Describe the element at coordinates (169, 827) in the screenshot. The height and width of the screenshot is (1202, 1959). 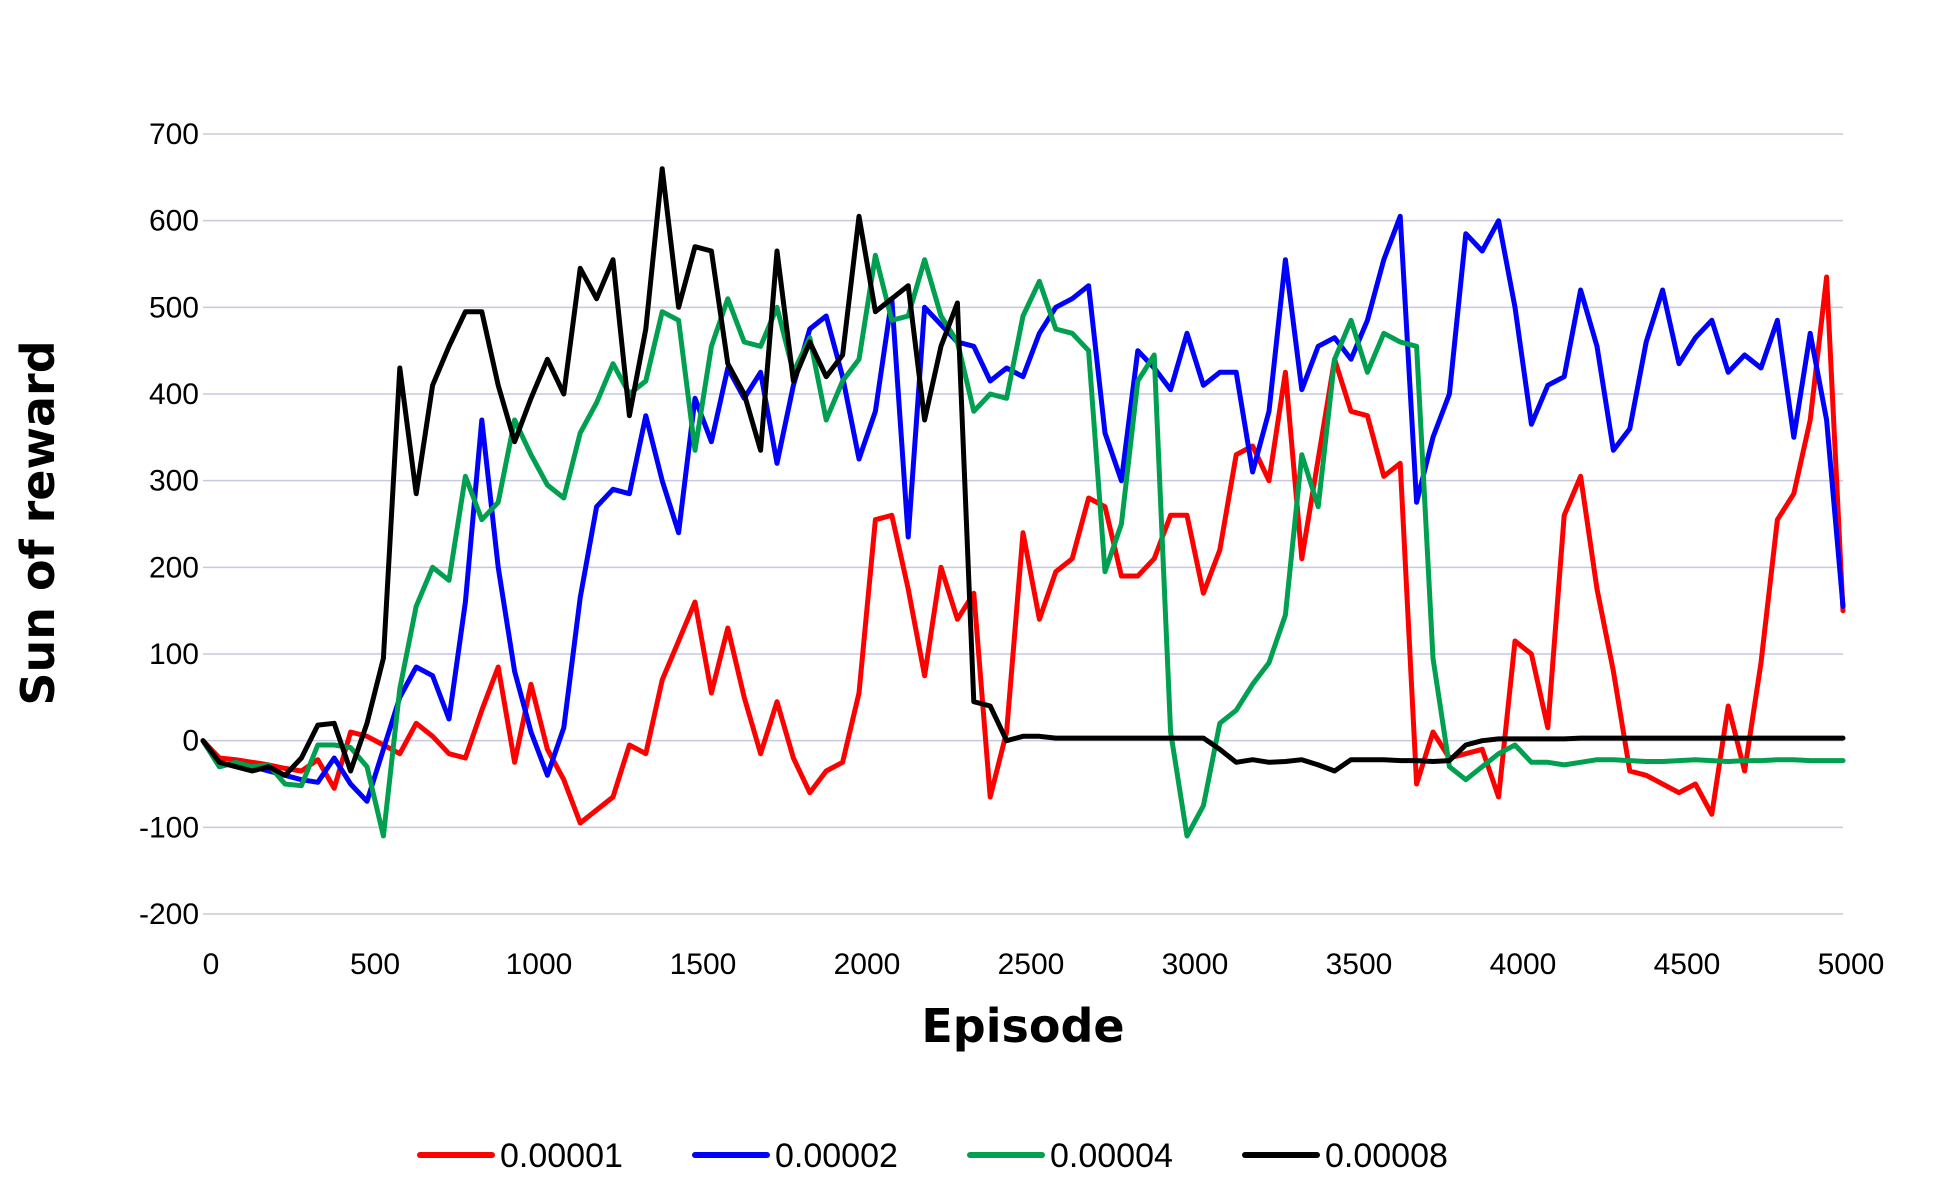
I see `y-tick-label: -100` at that location.